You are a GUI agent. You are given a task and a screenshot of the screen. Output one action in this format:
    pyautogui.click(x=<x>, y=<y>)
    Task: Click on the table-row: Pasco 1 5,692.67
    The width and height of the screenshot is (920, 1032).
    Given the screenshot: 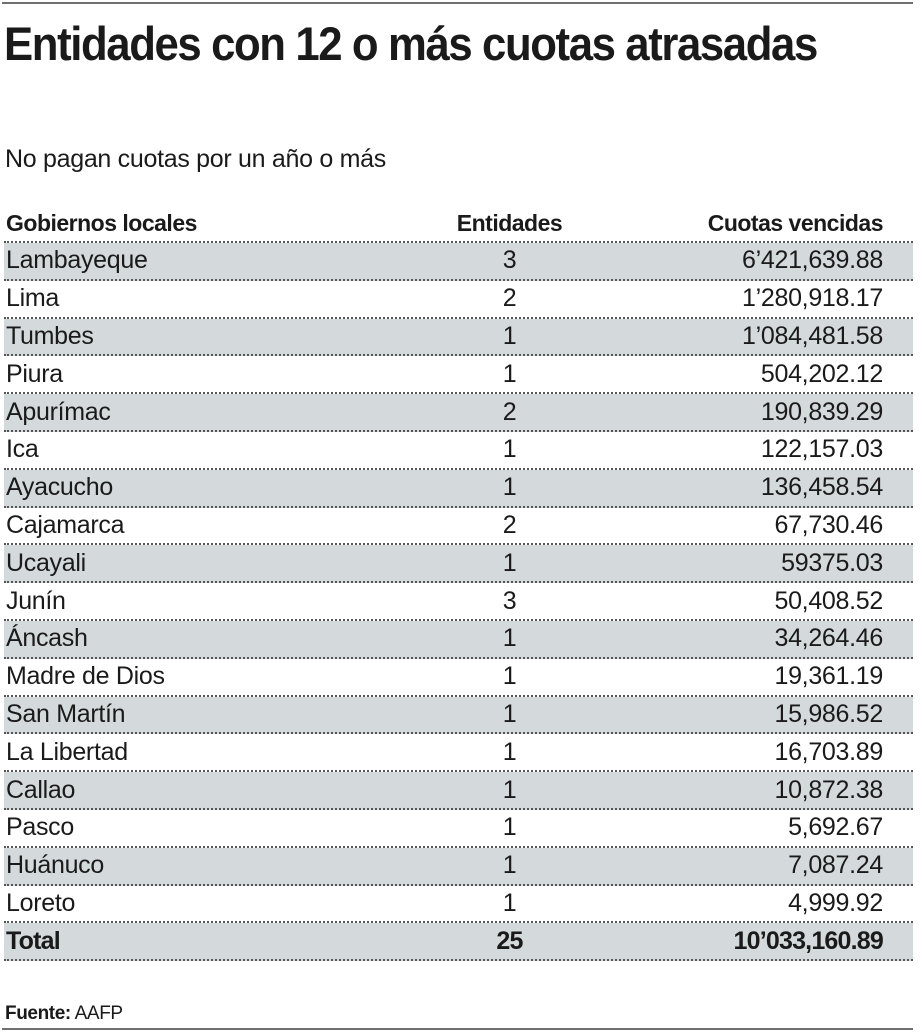 What is the action you would take?
    pyautogui.click(x=458, y=829)
    